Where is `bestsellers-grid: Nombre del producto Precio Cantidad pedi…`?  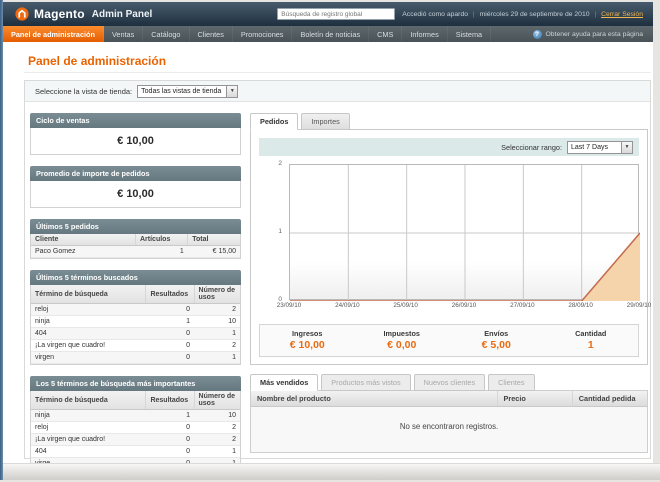 bestsellers-grid: Nombre del producto Precio Cantidad pedi… is located at coordinates (449, 421).